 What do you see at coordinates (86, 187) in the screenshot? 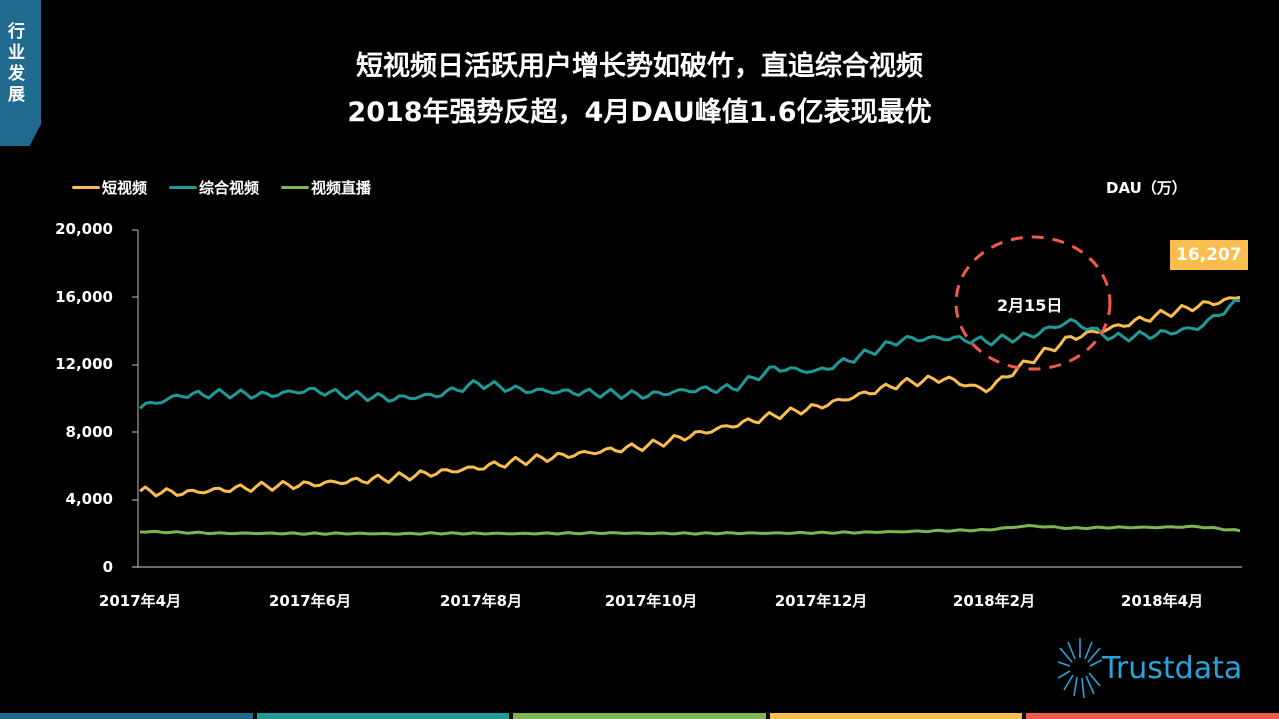
I see `legend-swatch-short-video` at bounding box center [86, 187].